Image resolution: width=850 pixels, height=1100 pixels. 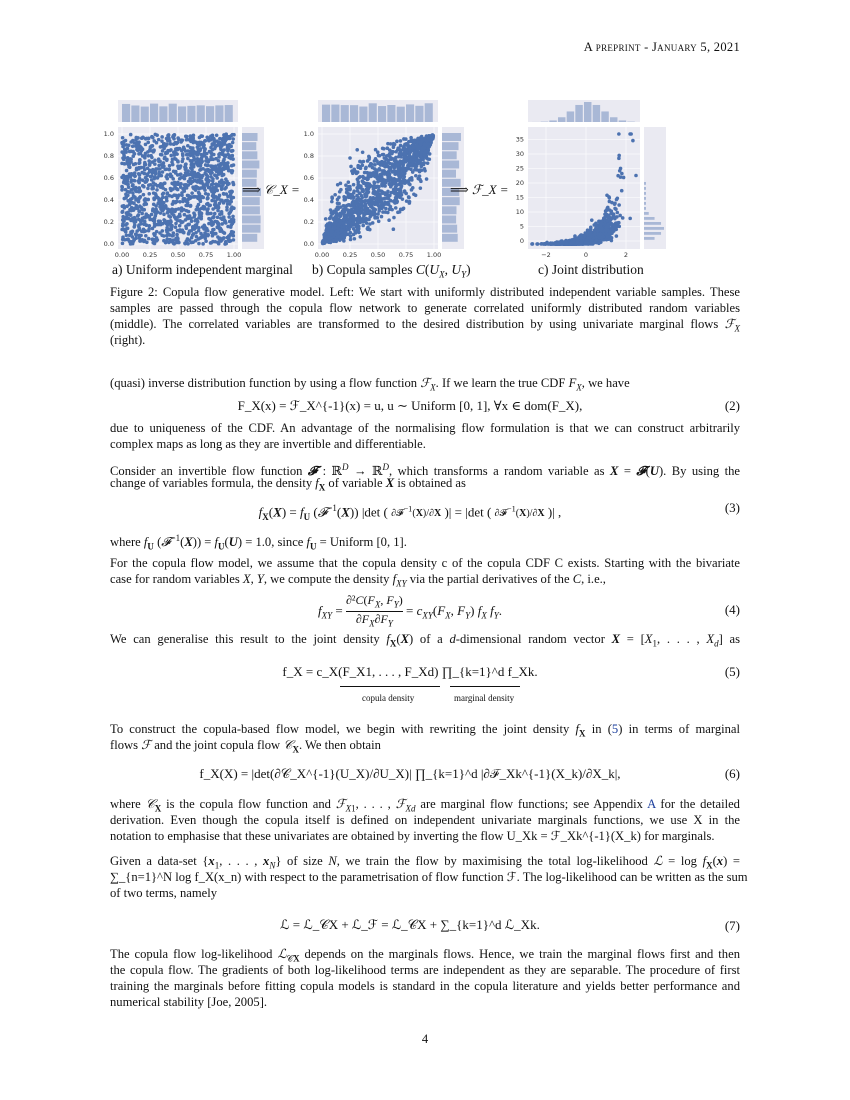 I want to click on y-tick-label: 5, so click(x=522, y=227).